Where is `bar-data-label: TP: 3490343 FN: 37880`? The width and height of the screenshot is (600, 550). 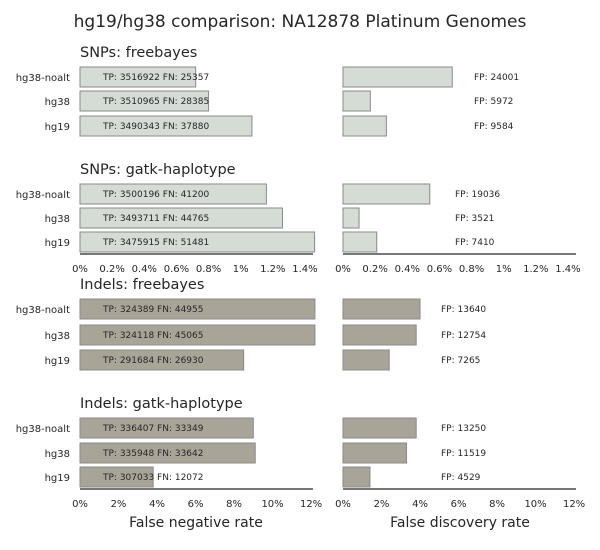
bar-data-label: TP: 3490343 FN: 37880 is located at coordinates (155, 127).